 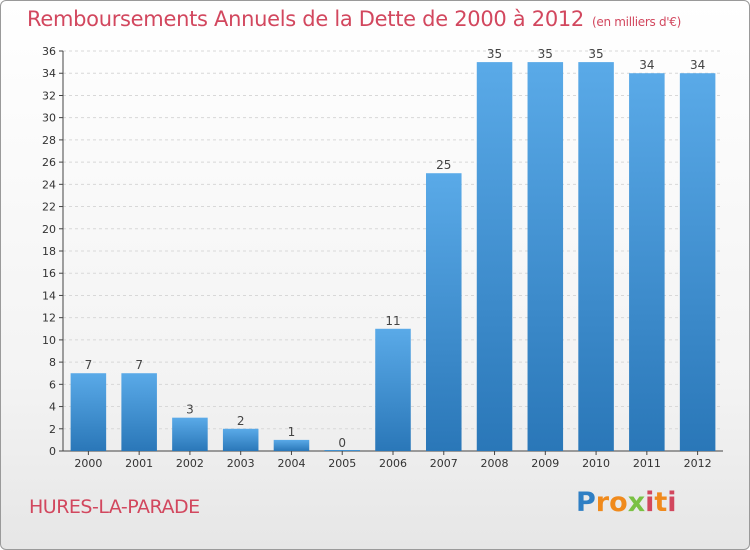 I want to click on logo-letter: r, so click(x=602, y=502).